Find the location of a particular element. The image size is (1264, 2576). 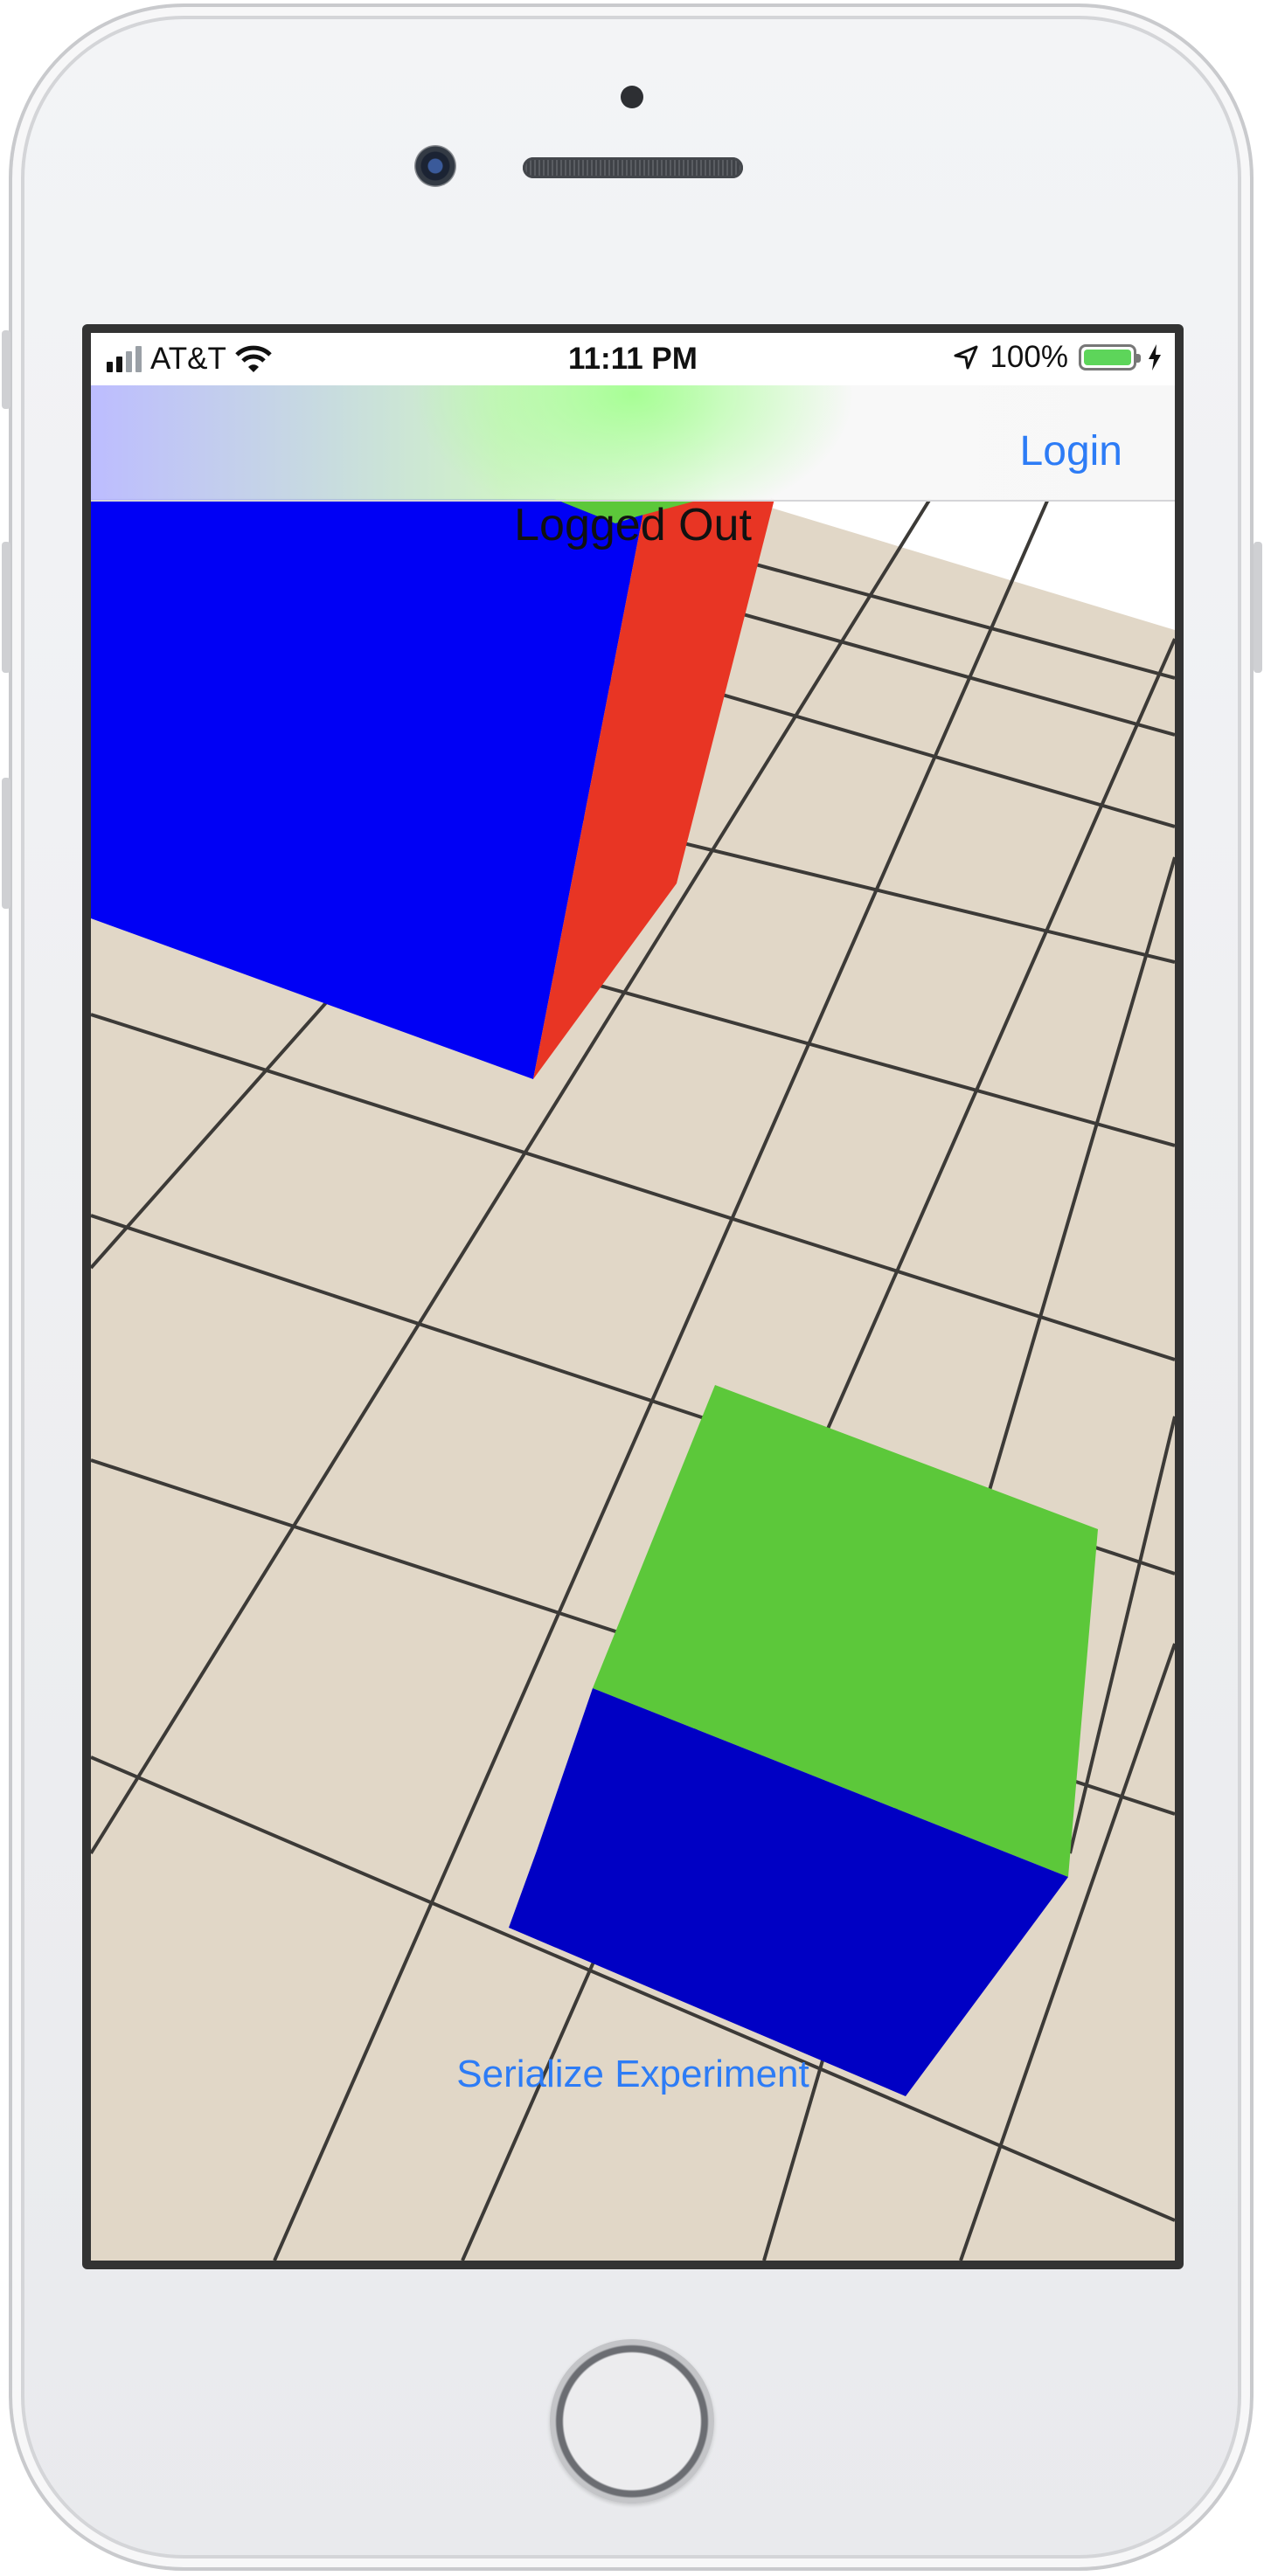

status-bar: AT&T 11:11 PM 100% is located at coordinates (633, 359).